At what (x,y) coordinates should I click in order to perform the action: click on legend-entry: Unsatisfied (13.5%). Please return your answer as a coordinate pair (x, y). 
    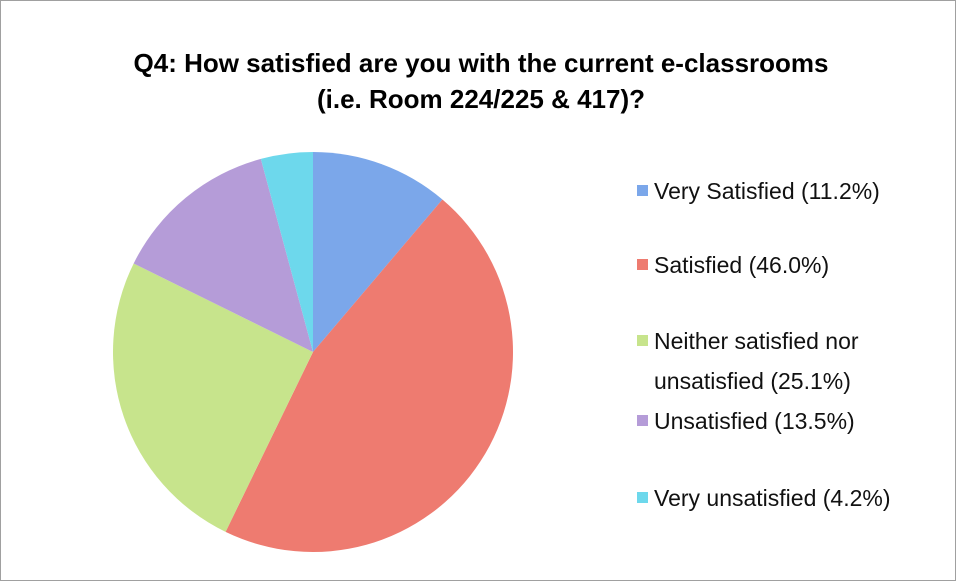
    Looking at the image, I should click on (791, 421).